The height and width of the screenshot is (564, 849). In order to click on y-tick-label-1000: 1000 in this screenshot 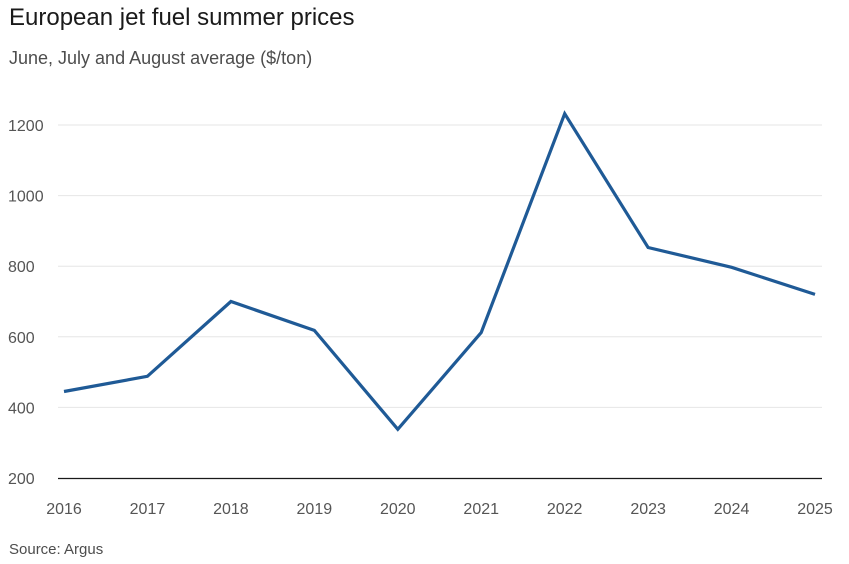, I will do `click(26, 197)`.